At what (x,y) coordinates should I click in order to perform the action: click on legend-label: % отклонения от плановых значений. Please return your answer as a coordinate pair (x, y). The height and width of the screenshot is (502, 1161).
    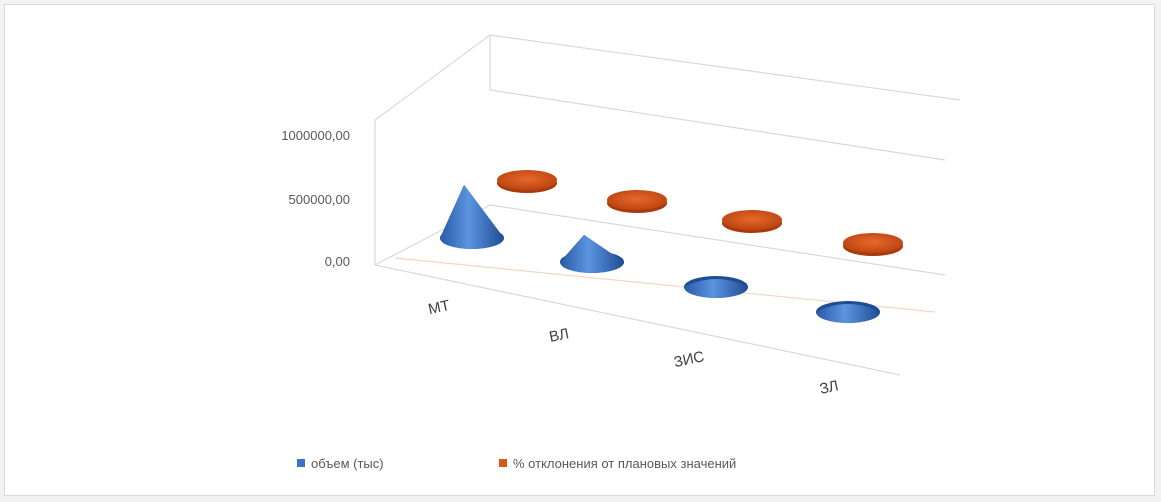
    Looking at the image, I should click on (624, 463).